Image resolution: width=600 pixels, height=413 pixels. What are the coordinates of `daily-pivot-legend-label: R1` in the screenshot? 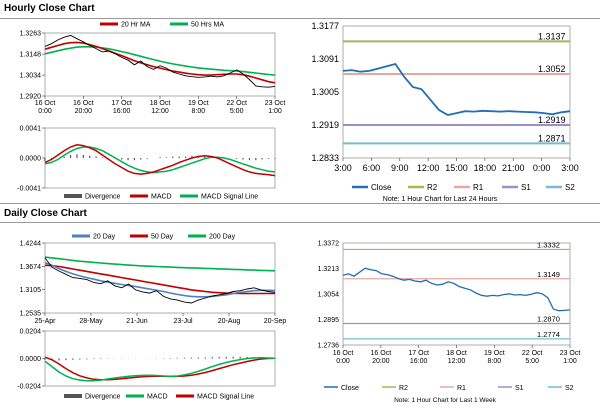 It's located at (461, 388).